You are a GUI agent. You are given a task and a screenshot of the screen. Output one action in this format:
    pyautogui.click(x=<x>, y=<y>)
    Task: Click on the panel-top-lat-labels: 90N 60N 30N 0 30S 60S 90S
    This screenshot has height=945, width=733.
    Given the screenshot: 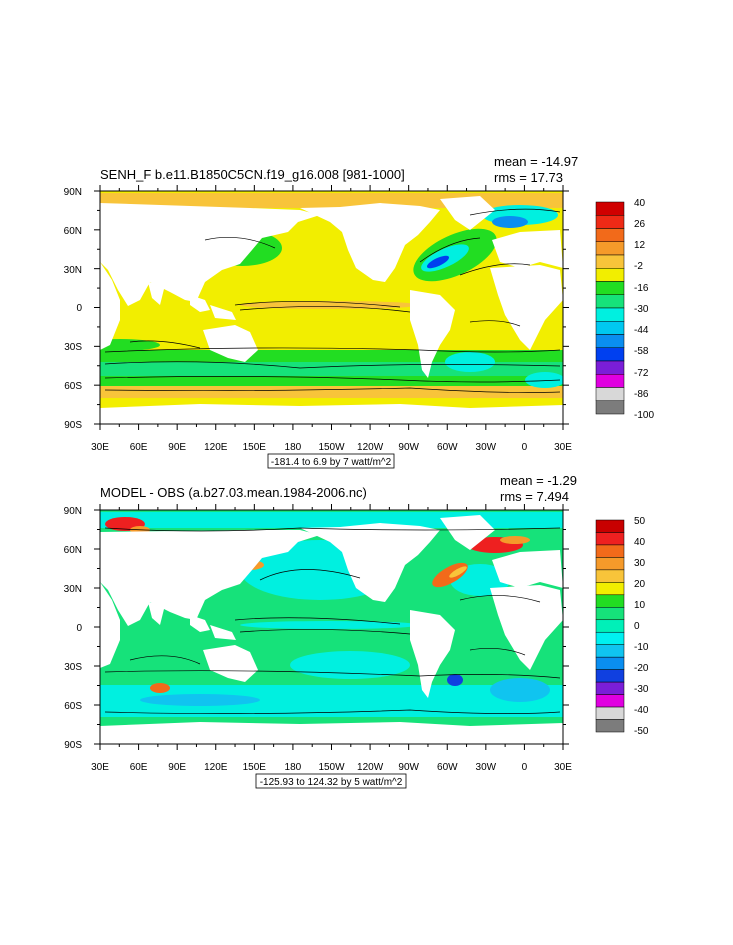 What is the action you would take?
    pyautogui.click(x=73, y=309)
    